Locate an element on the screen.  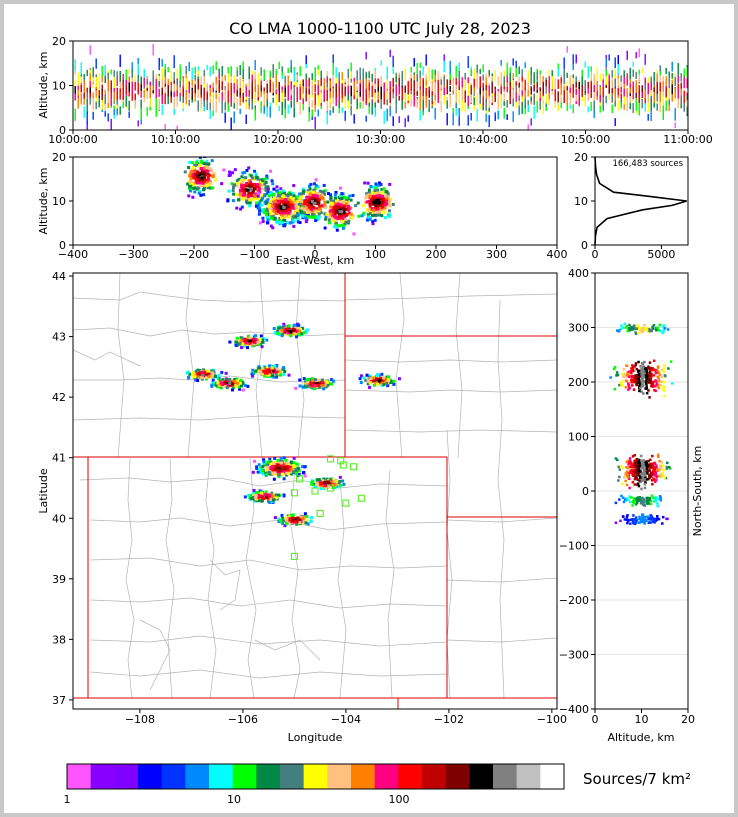
ew-sources is located at coordinates (289, 196).